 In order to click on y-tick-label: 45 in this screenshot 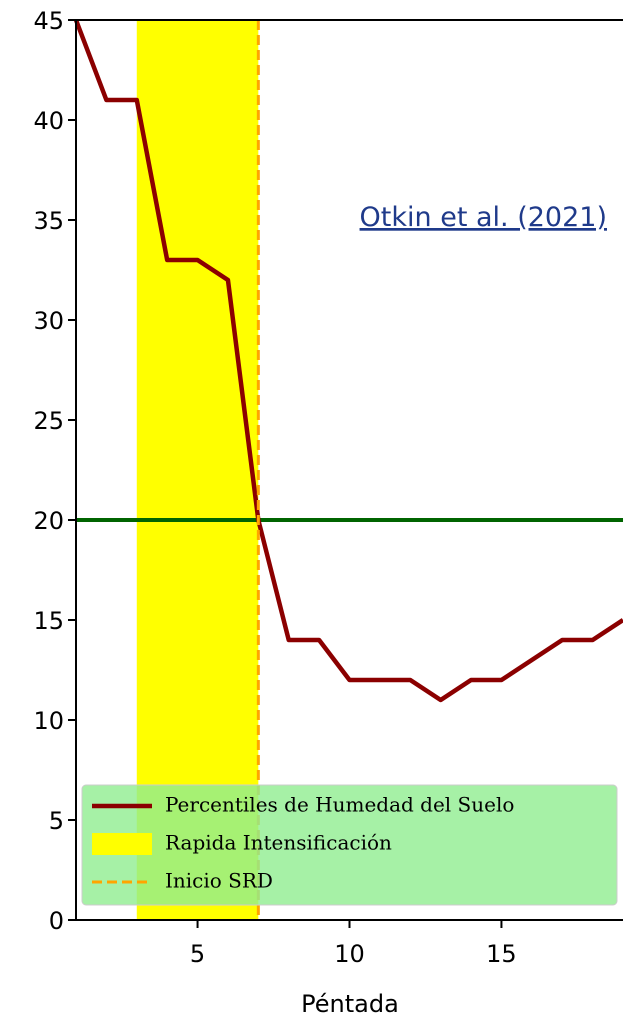, I will do `click(48, 21)`.